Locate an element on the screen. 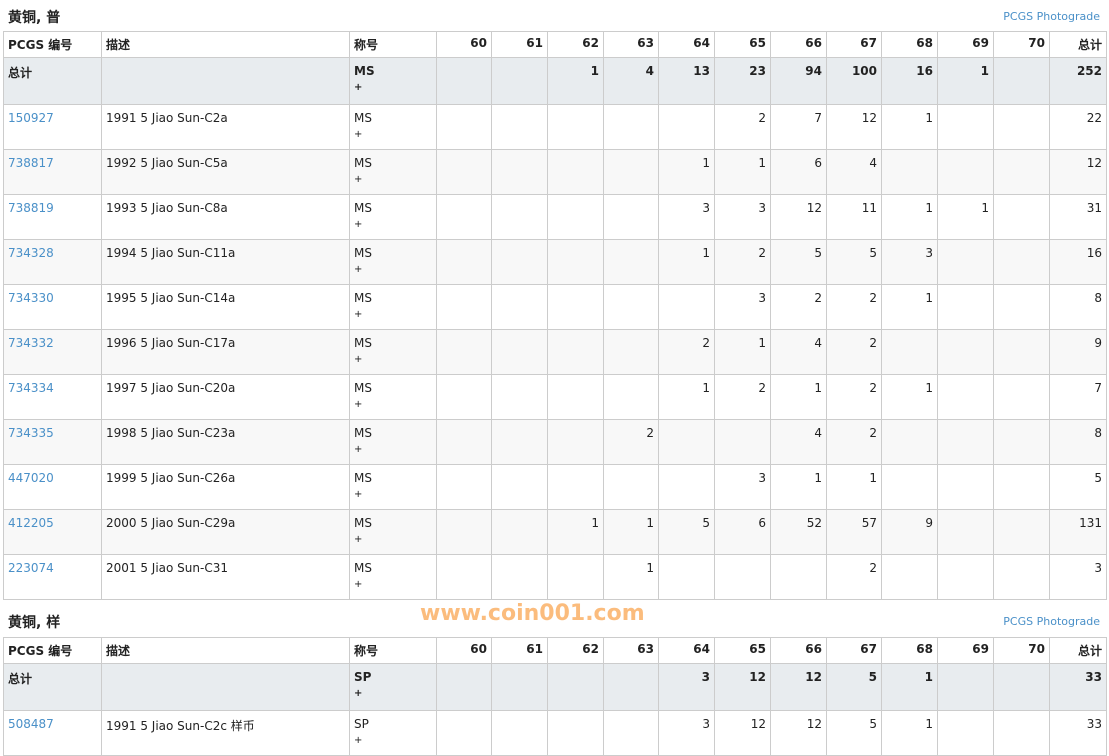  pcgs-number-link: 734332 is located at coordinates (31, 343).